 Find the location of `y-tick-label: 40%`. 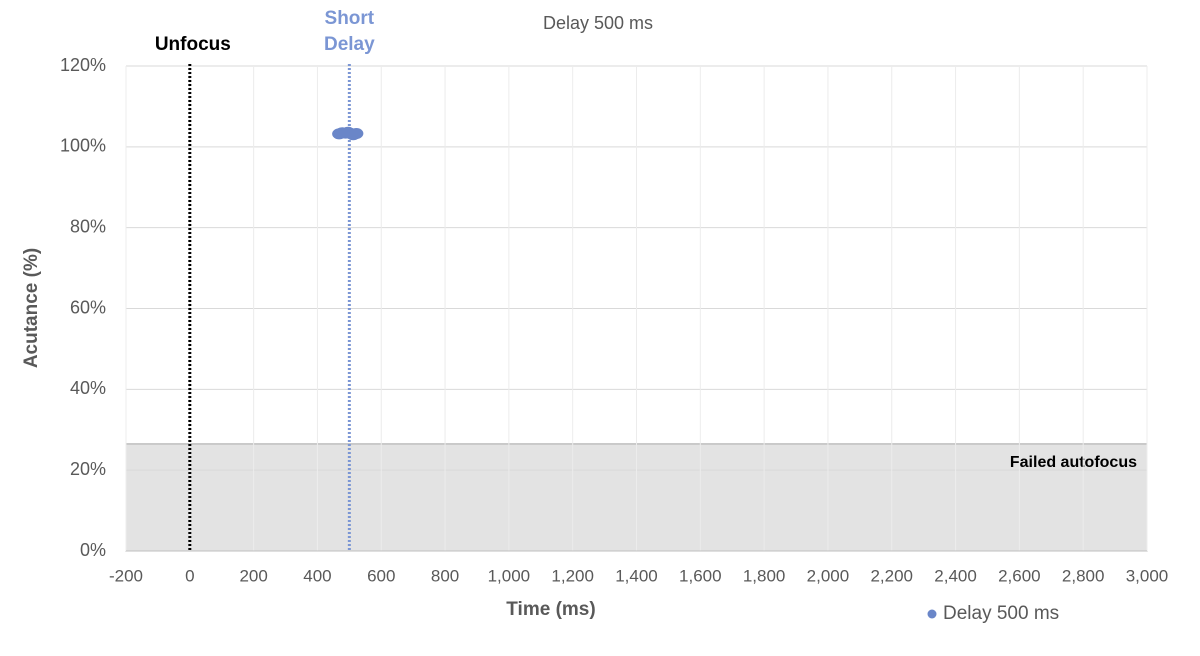

y-tick-label: 40% is located at coordinates (88, 388).